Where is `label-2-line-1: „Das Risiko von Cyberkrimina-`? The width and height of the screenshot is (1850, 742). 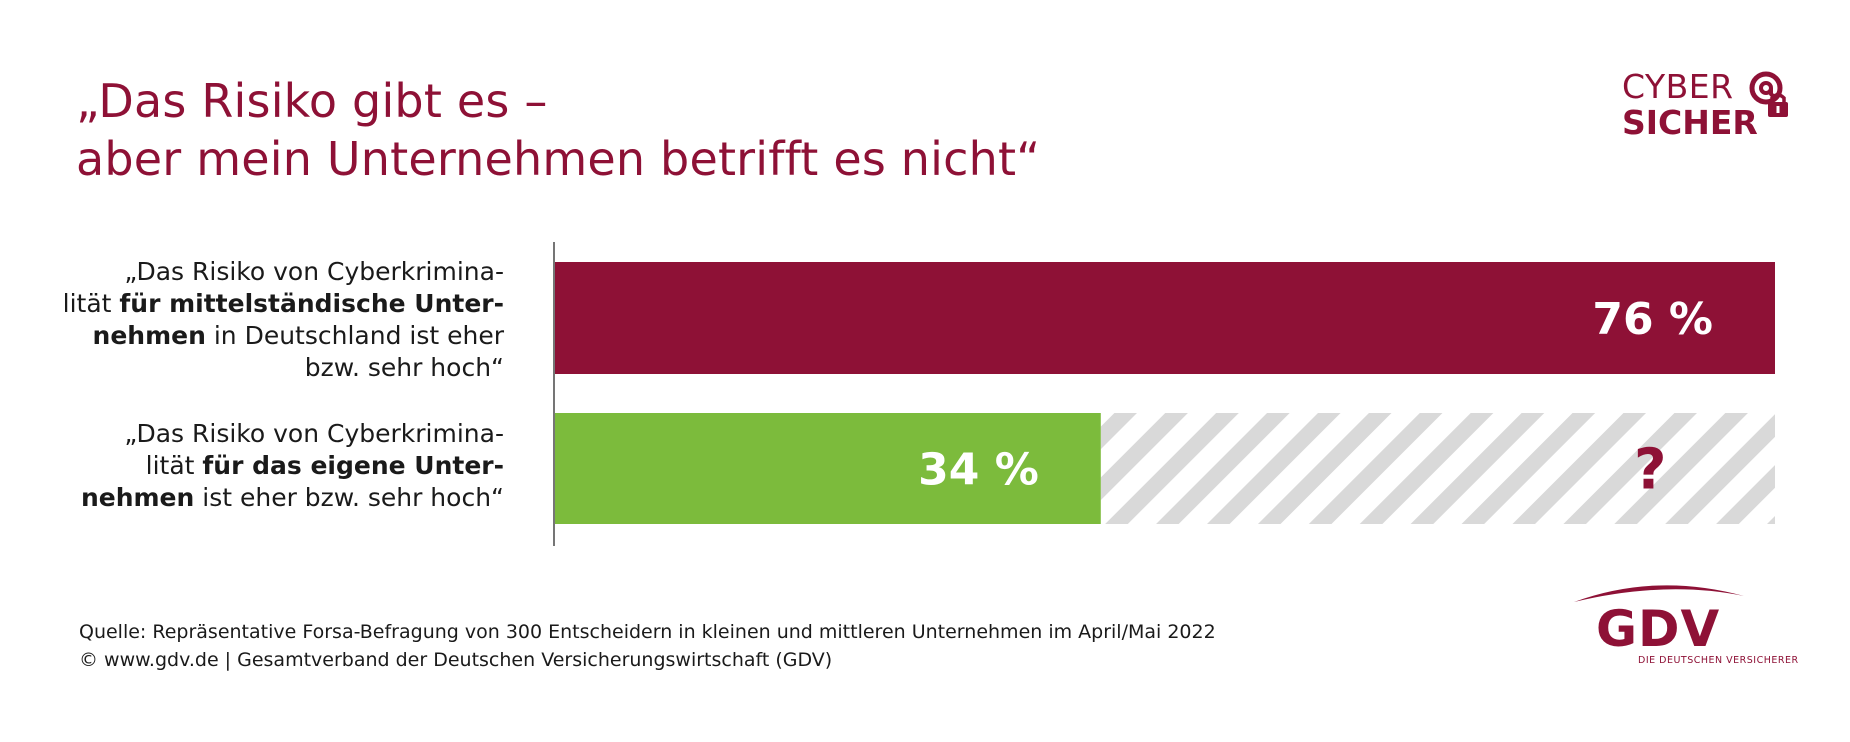
label-2-line-1: „Das Risiko von Cyberkrimina- is located at coordinates (314, 433).